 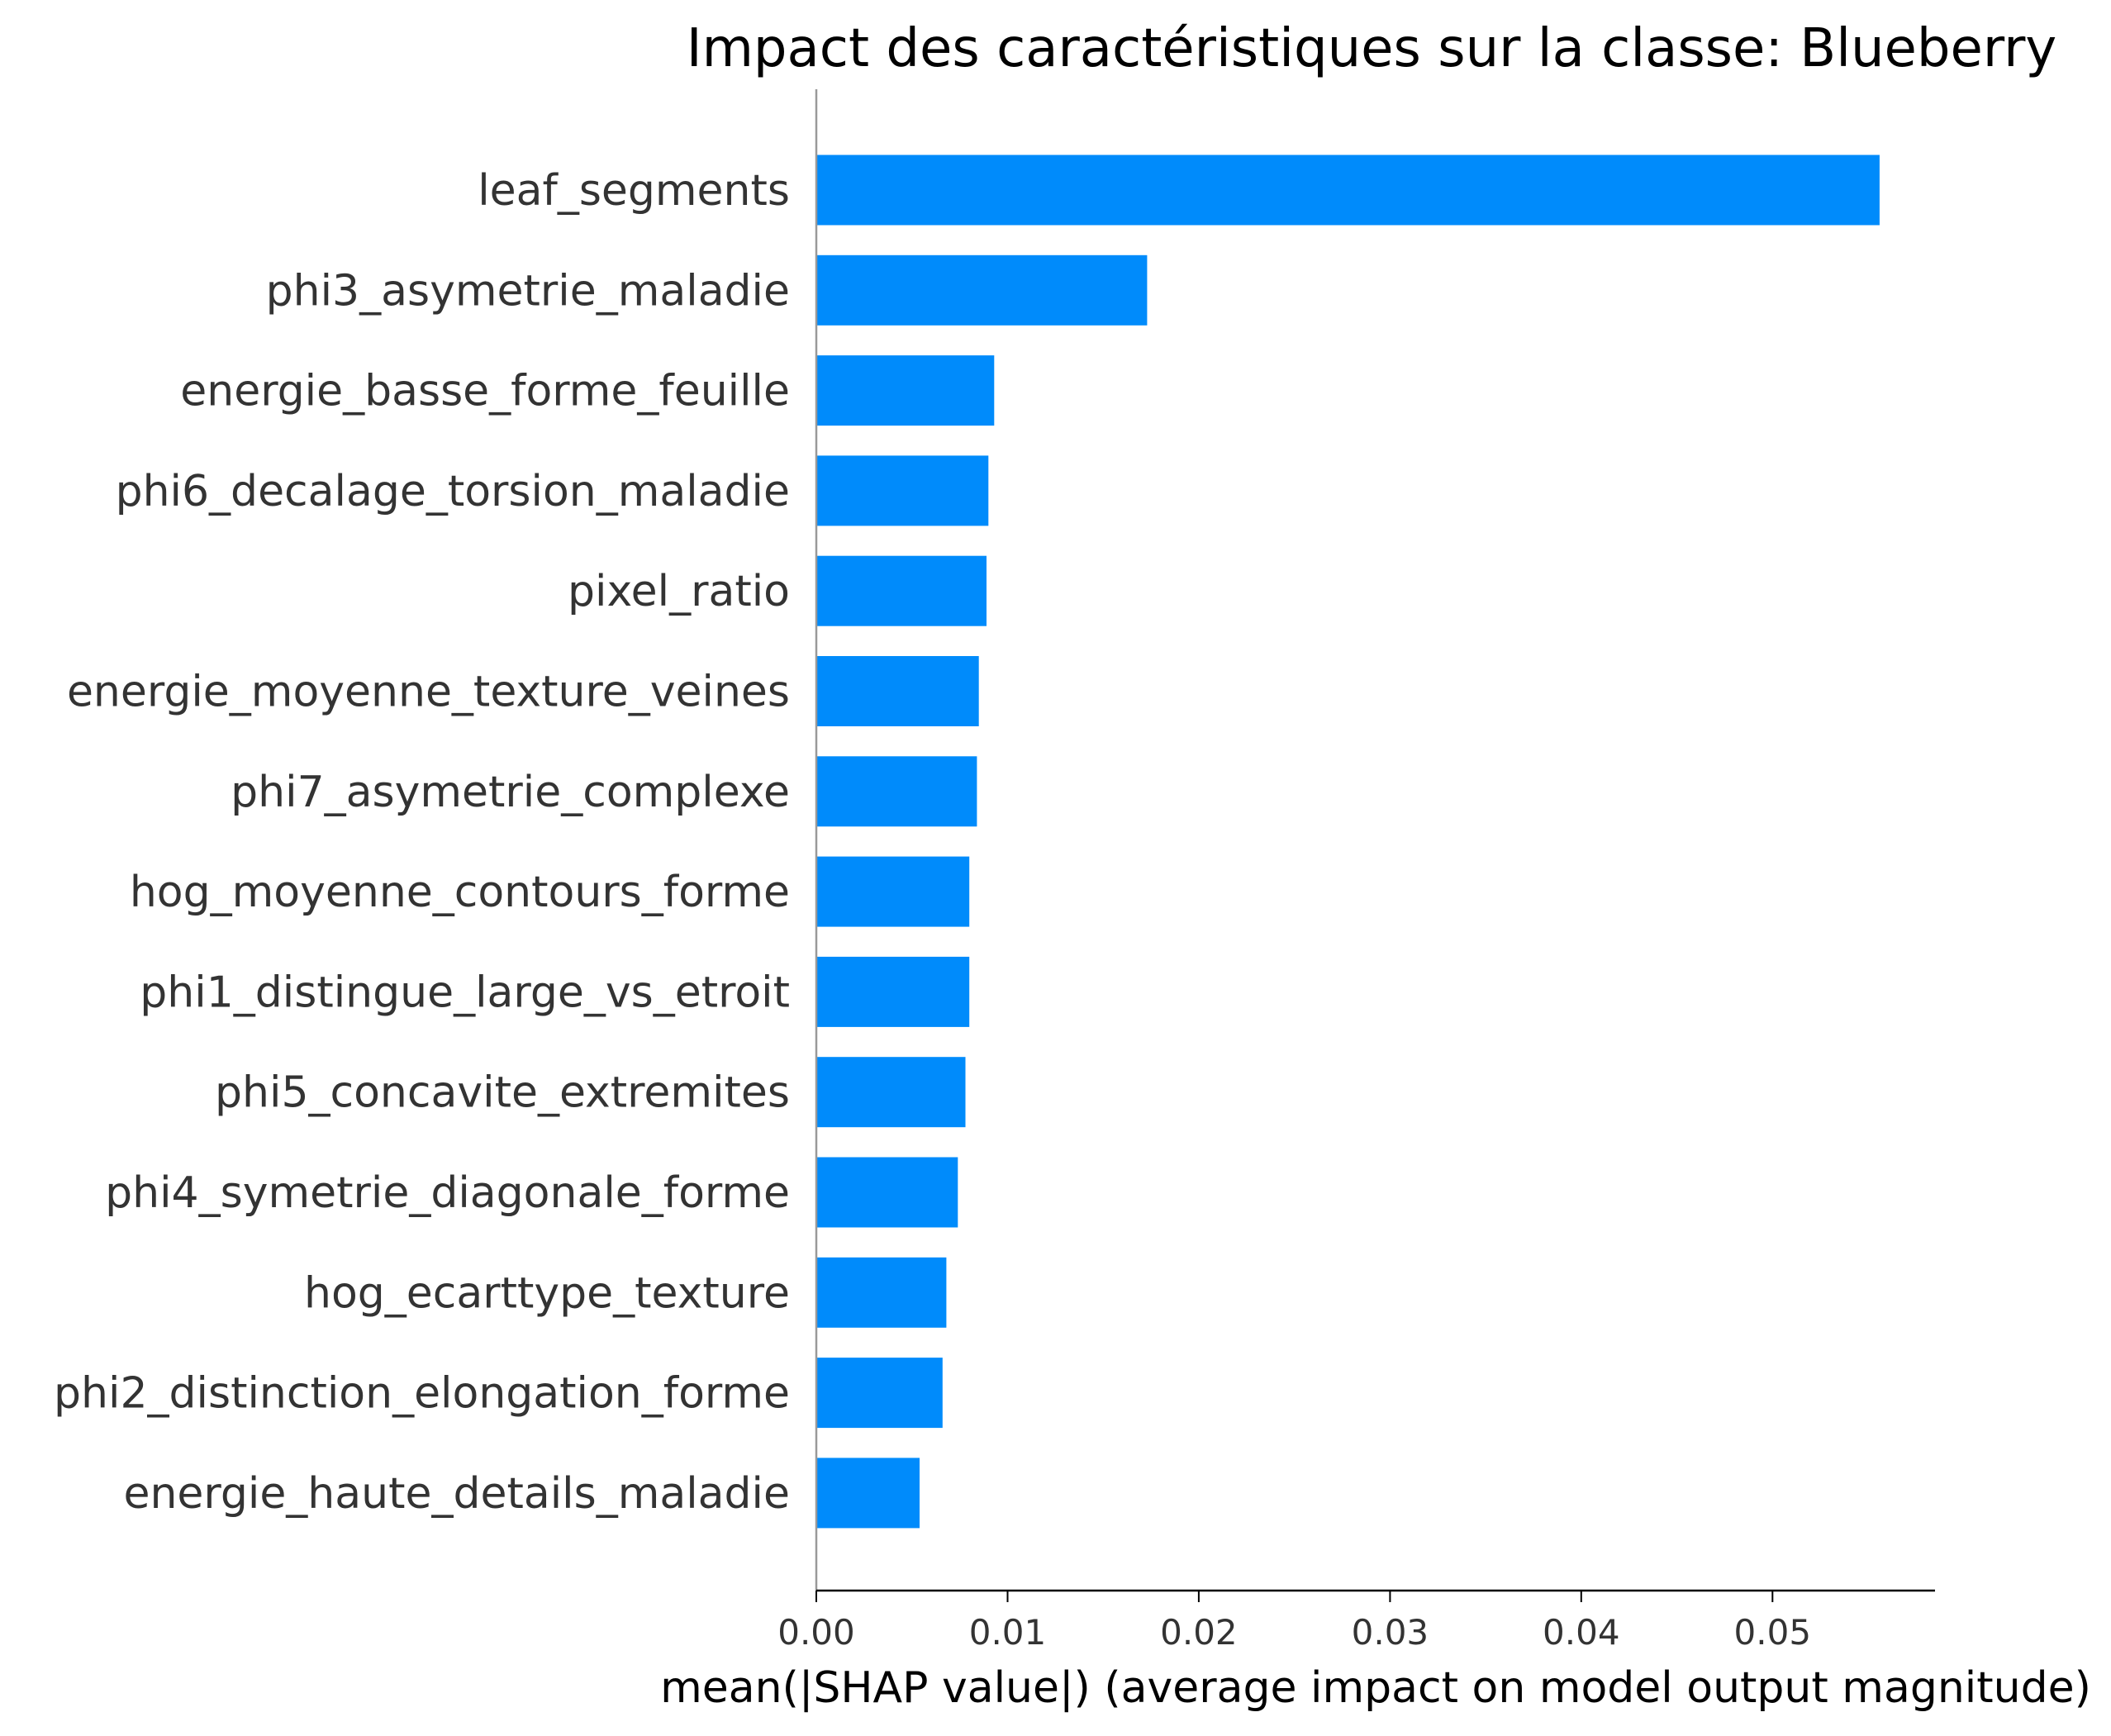 I want to click on feature-label-phi1_distingue_large_vs_etroit: phi1_distingue_large_vs_etroit, so click(x=465, y=992).